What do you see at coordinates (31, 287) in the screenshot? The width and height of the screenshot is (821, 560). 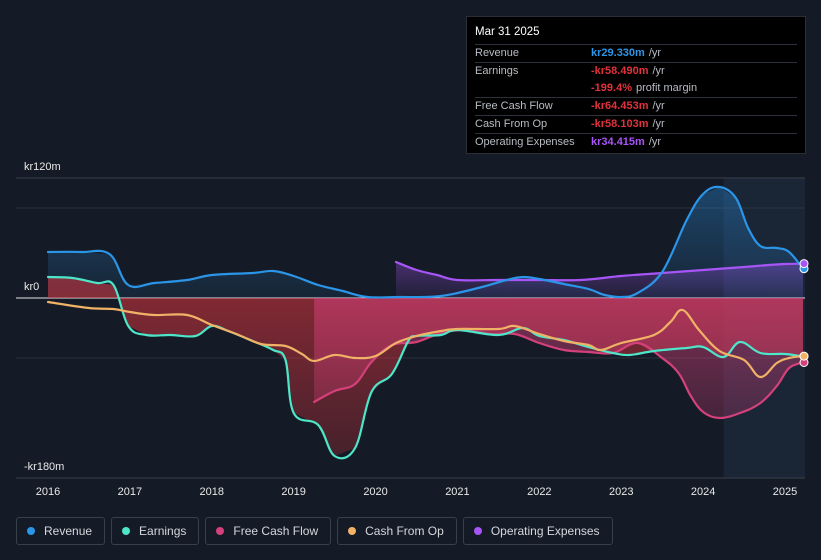 I see `y-tick-label: kr0` at bounding box center [31, 287].